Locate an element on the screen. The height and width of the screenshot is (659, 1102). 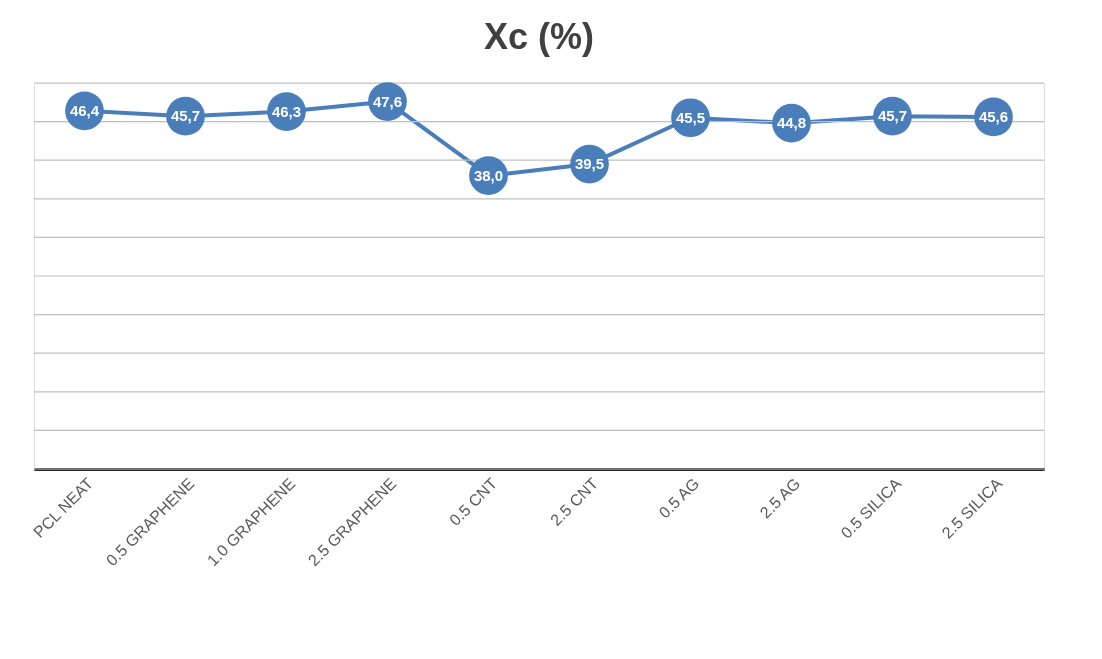
data-label: 45,6 is located at coordinates (993, 116).